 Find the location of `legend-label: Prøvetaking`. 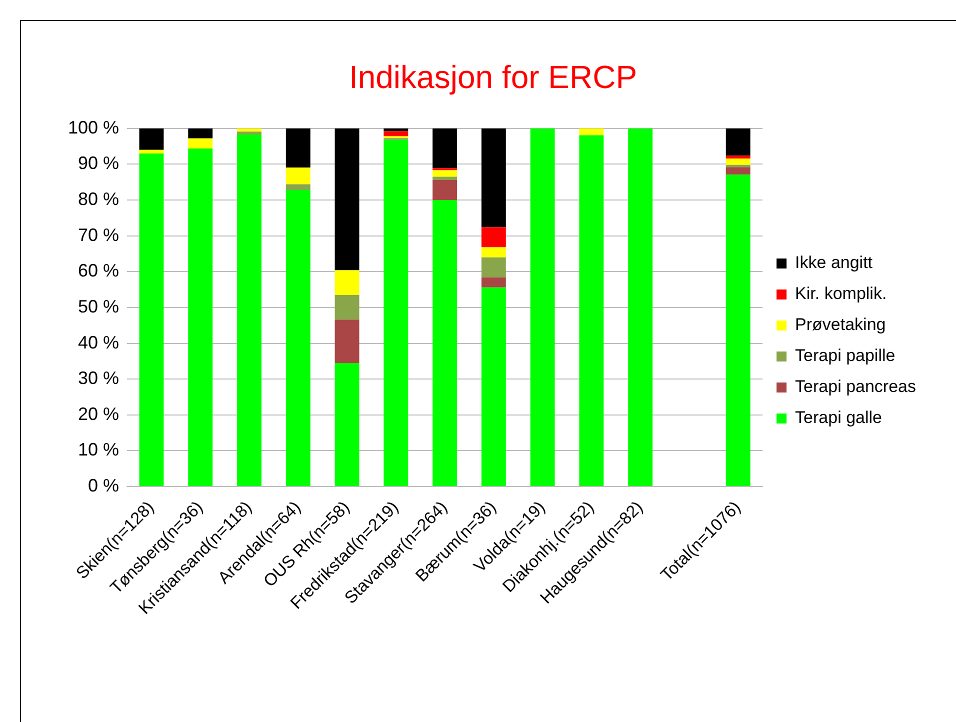

legend-label: Prøvetaking is located at coordinates (840, 324).